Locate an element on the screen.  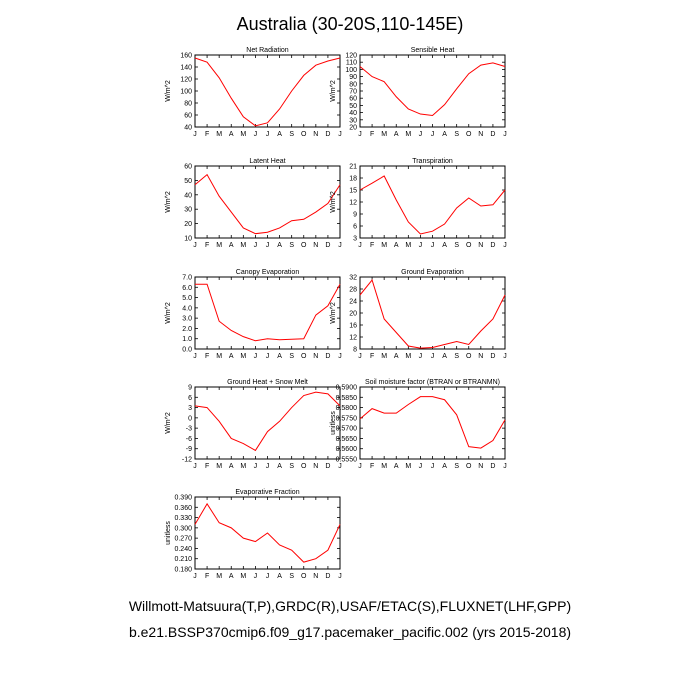
y-tick-label: 100 is located at coordinates (186, 92).